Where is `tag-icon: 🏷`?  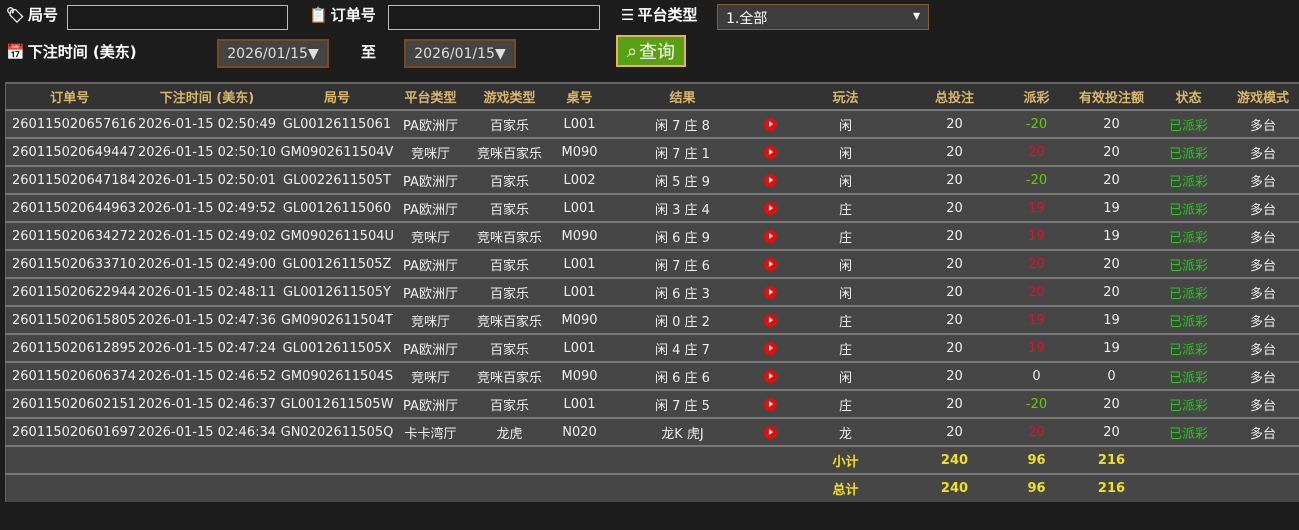
tag-icon: 🏷 is located at coordinates (16, 14).